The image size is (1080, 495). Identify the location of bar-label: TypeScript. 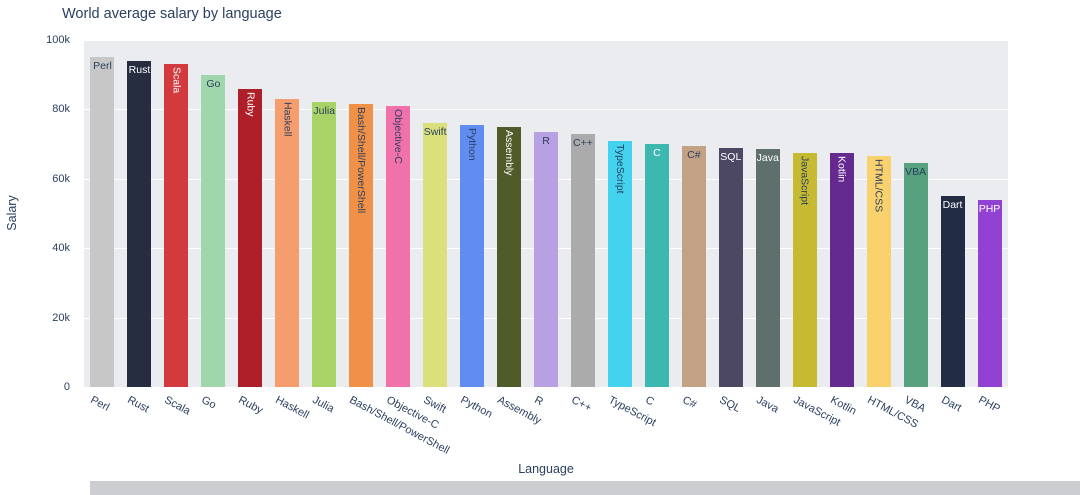
(619, 168).